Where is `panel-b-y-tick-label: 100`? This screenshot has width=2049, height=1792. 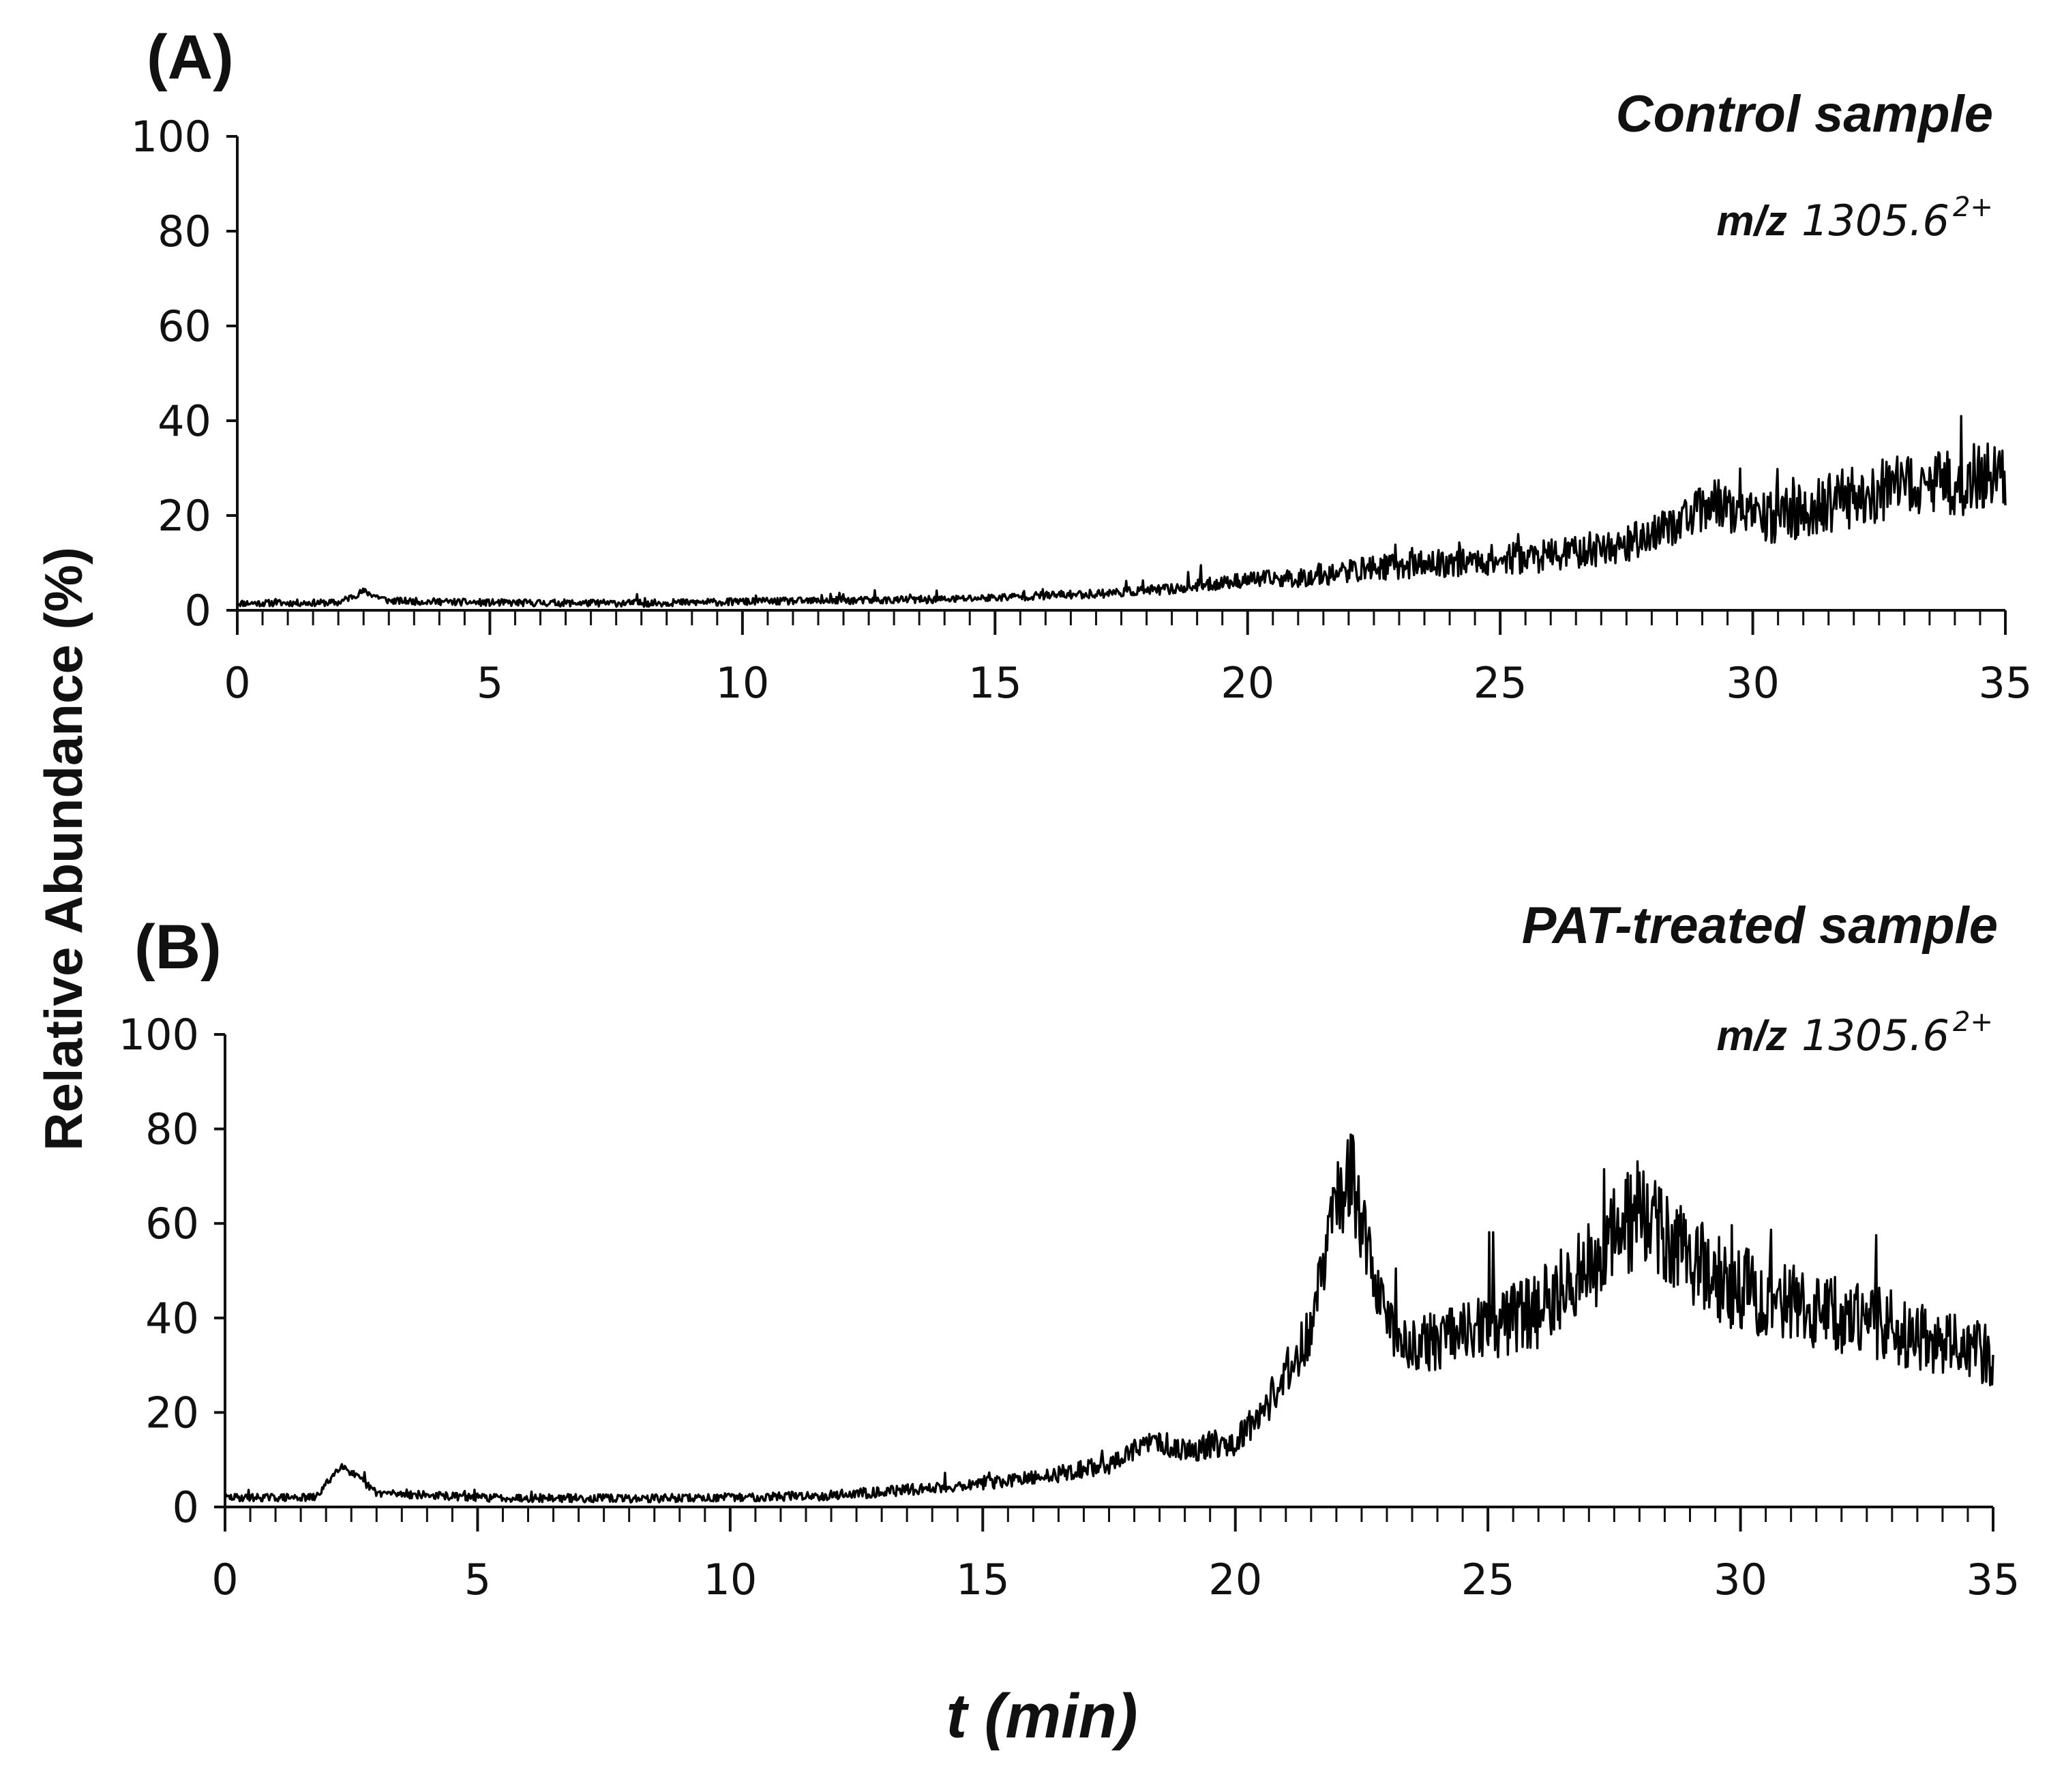
panel-b-y-tick-label: 100 is located at coordinates (159, 1035).